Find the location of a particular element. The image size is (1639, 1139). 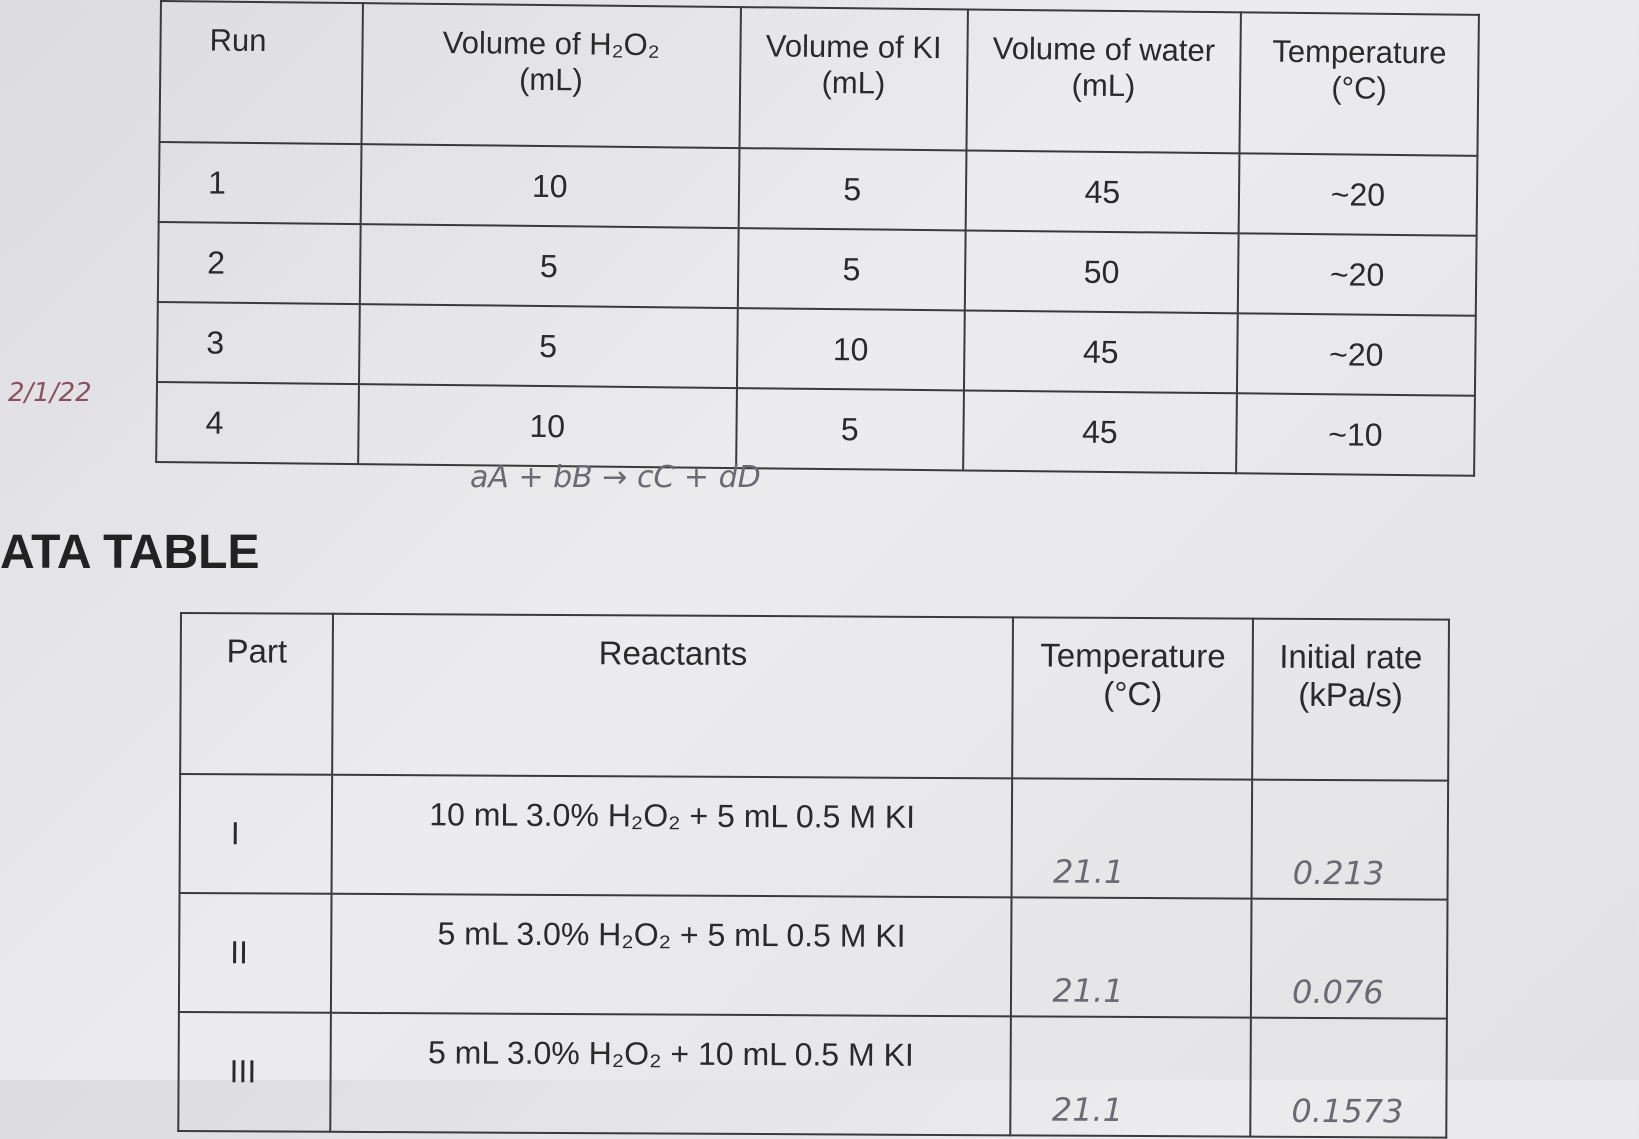

table-cell: 50 is located at coordinates (1101, 272).